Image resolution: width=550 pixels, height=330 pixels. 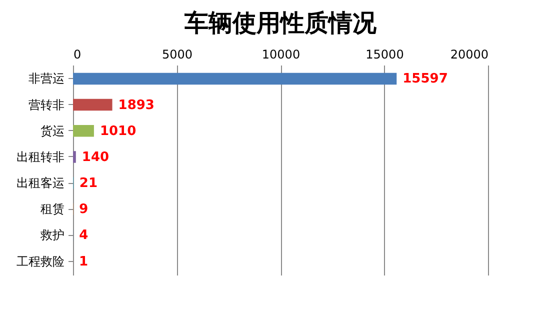 What do you see at coordinates (46, 105) in the screenshot?
I see `y-tick-label: 营转非` at bounding box center [46, 105].